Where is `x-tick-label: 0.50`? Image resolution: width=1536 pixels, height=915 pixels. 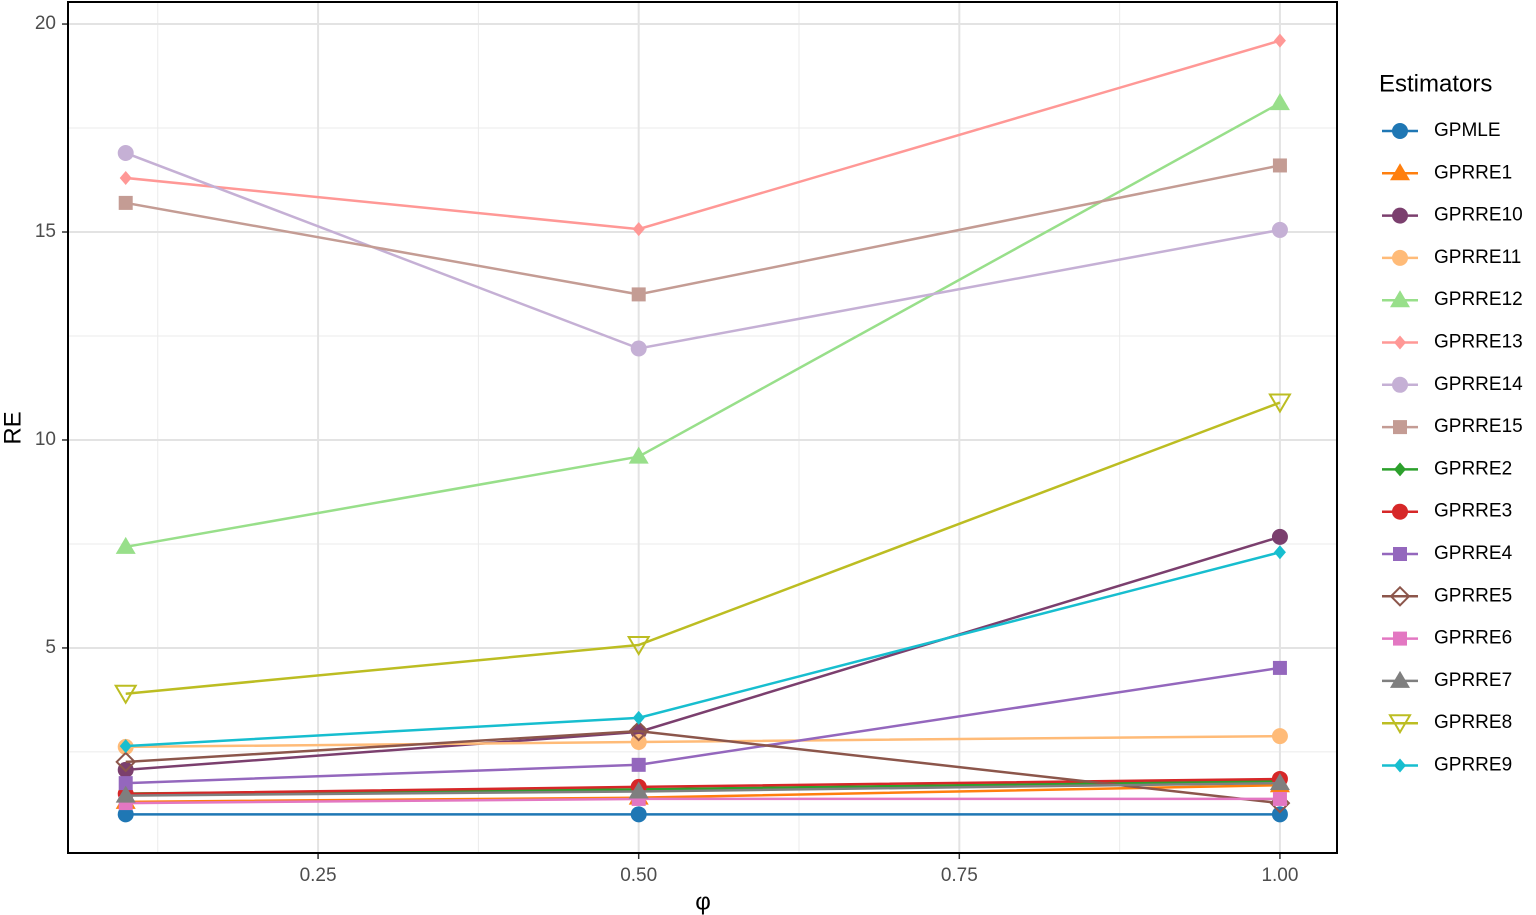
x-tick-label: 0.50 is located at coordinates (638, 875).